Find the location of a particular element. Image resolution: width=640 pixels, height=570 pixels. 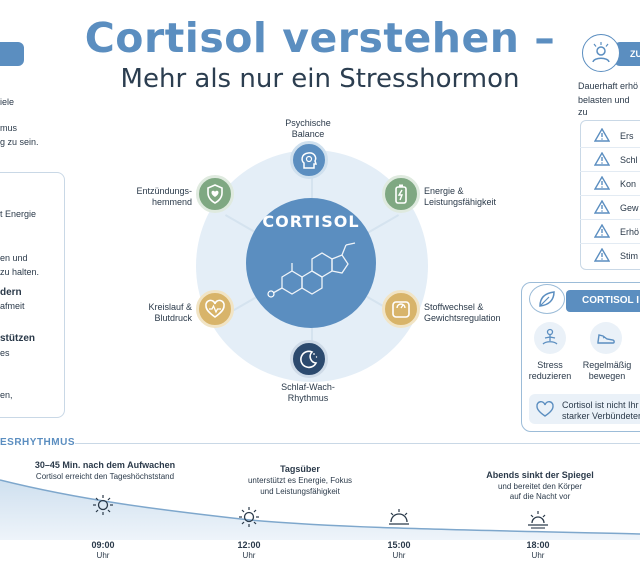

right-intro-line: Dauerhaft erhö is located at coordinates (608, 86).